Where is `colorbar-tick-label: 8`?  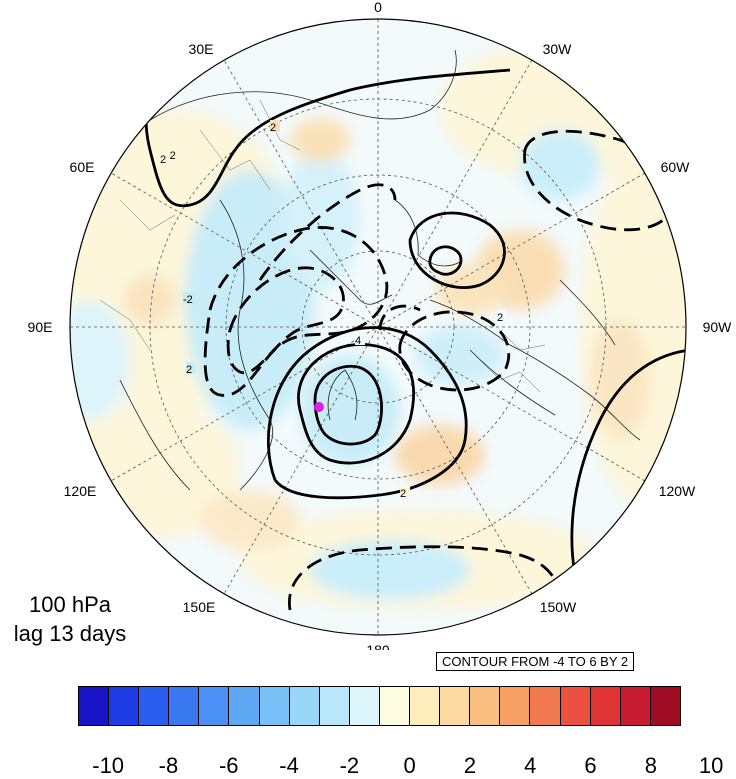
colorbar-tick-label: 8 is located at coordinates (650, 765).